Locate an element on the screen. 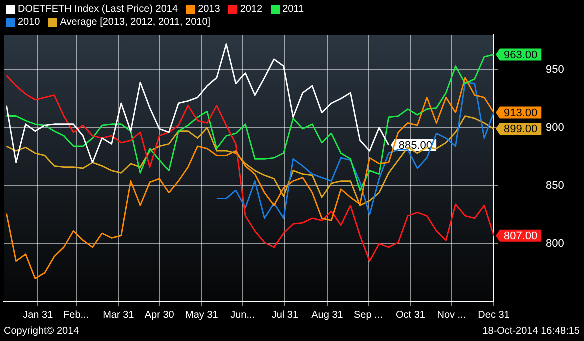 The height and width of the screenshot is (341, 584). x-tick-label: Apr 30 is located at coordinates (159, 315).